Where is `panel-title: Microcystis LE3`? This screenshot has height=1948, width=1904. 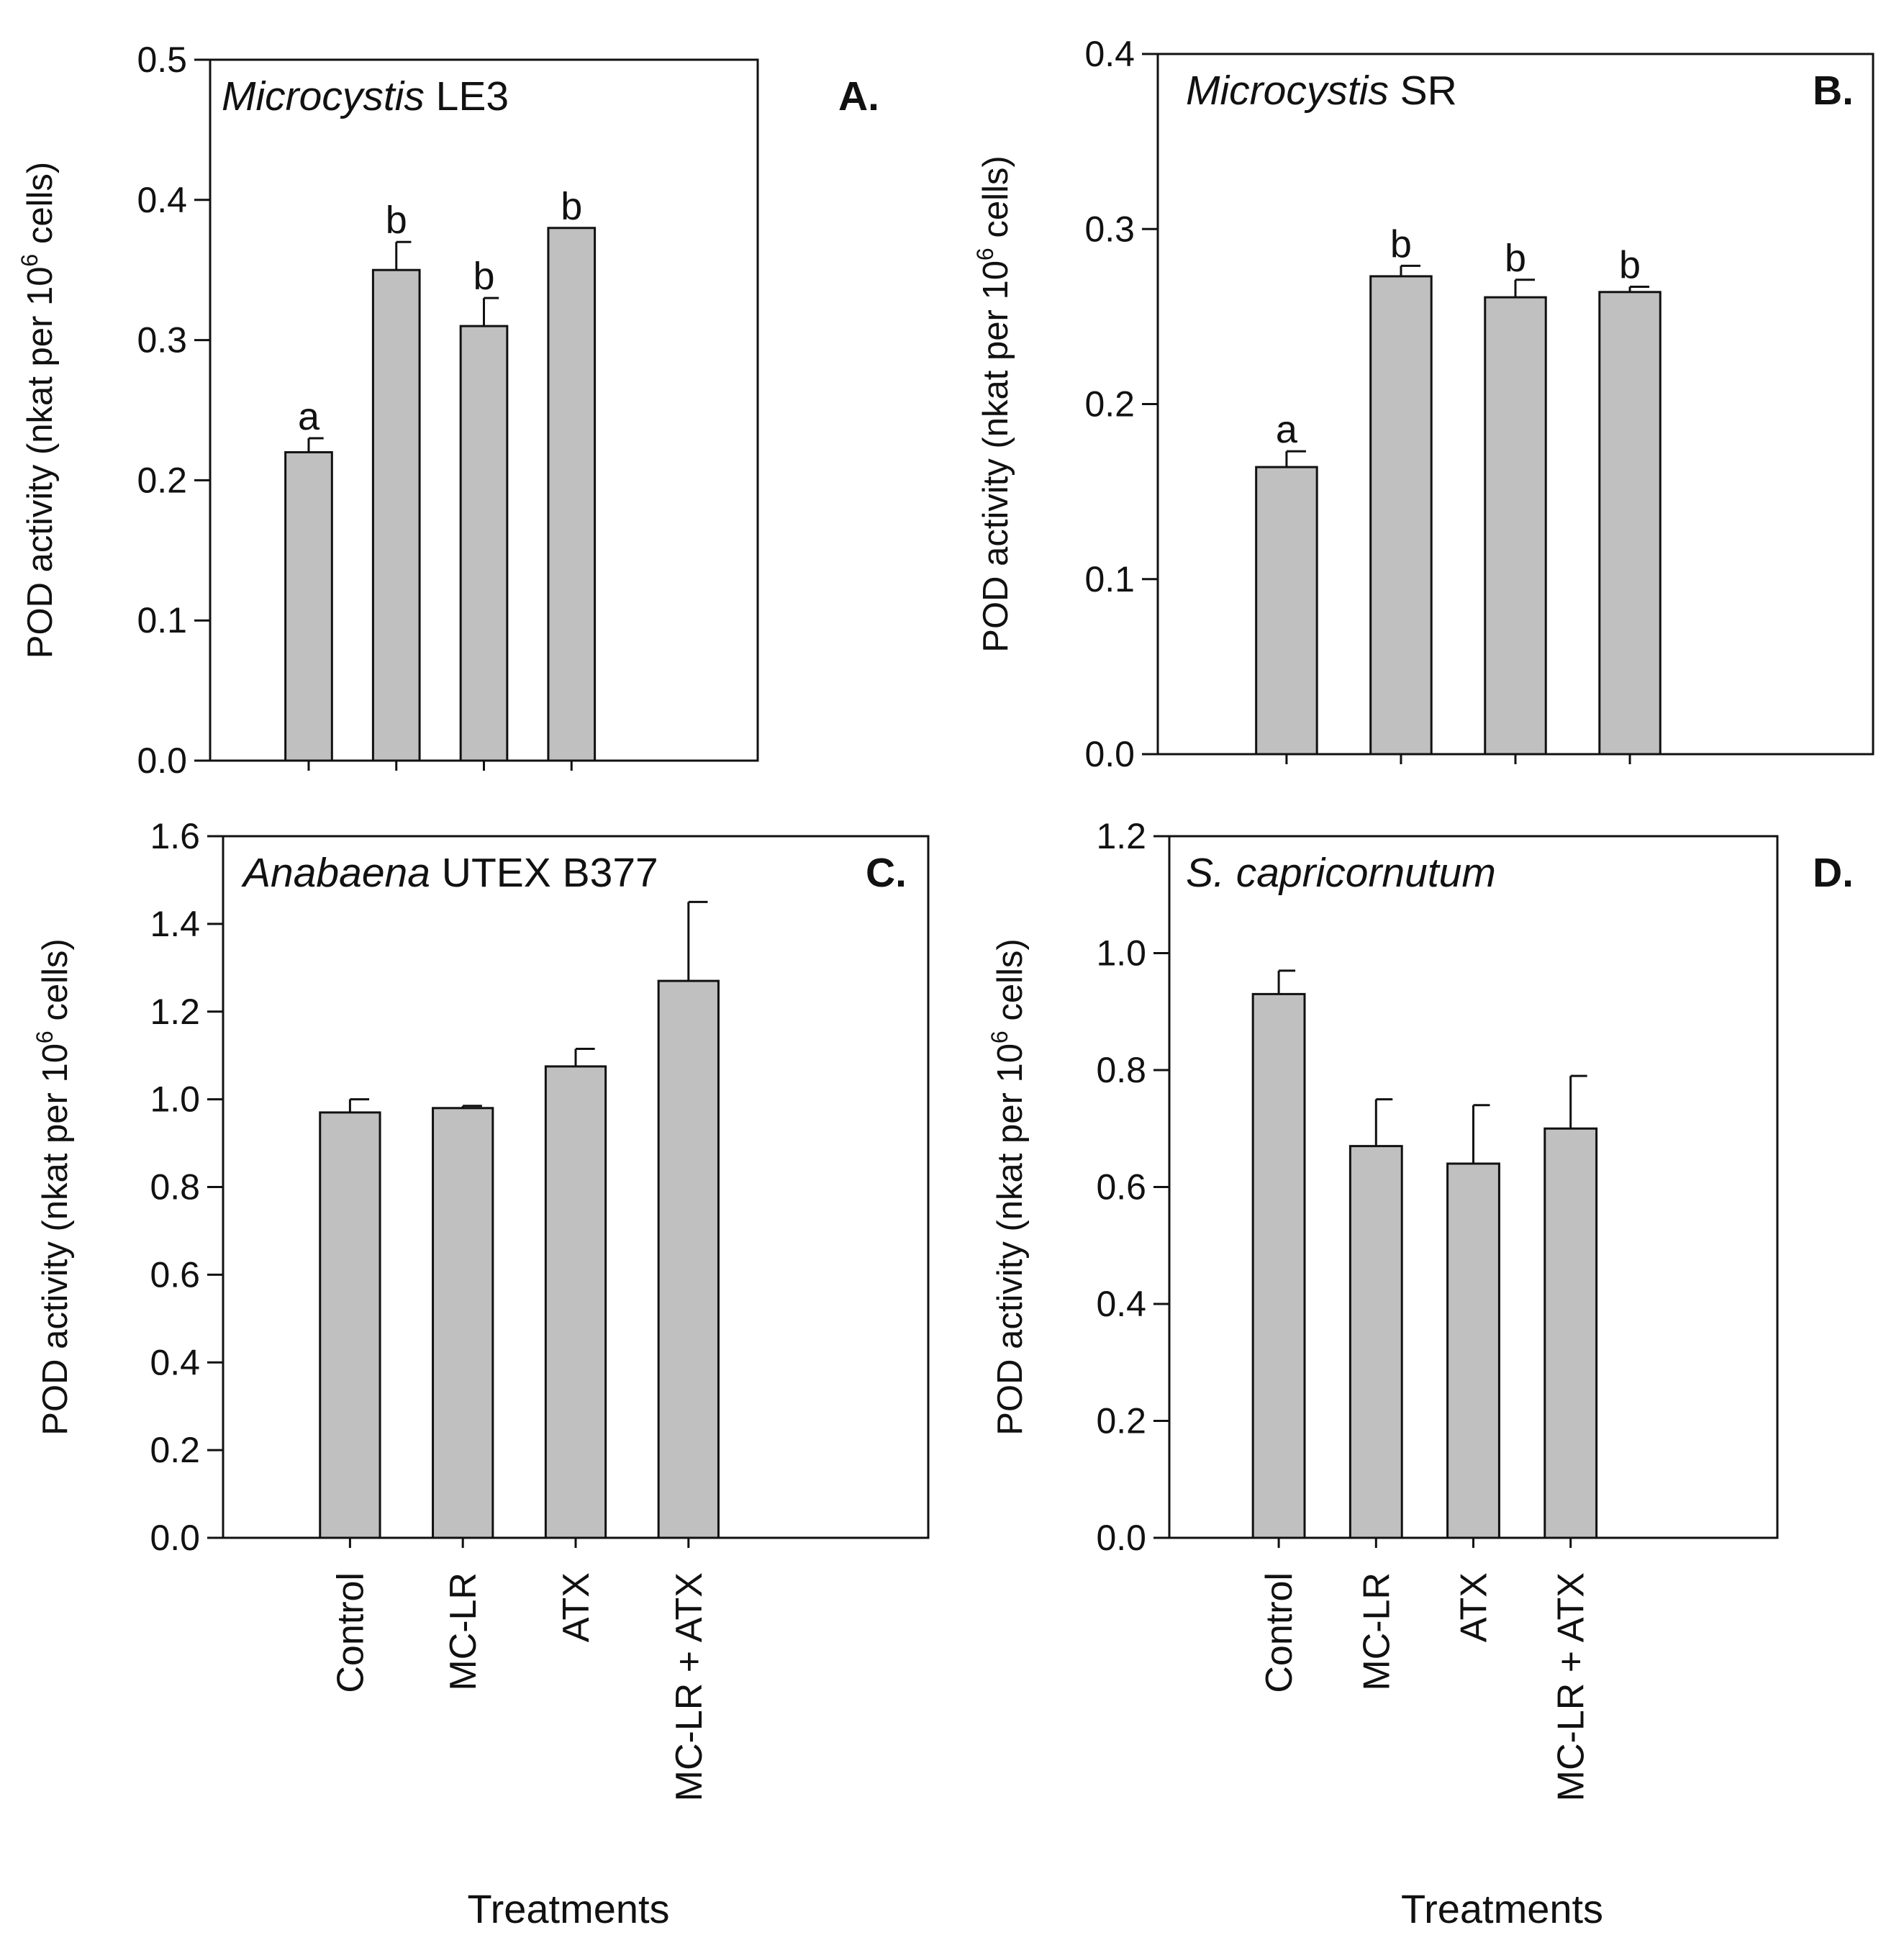 panel-title: Microcystis LE3 is located at coordinates (365, 96).